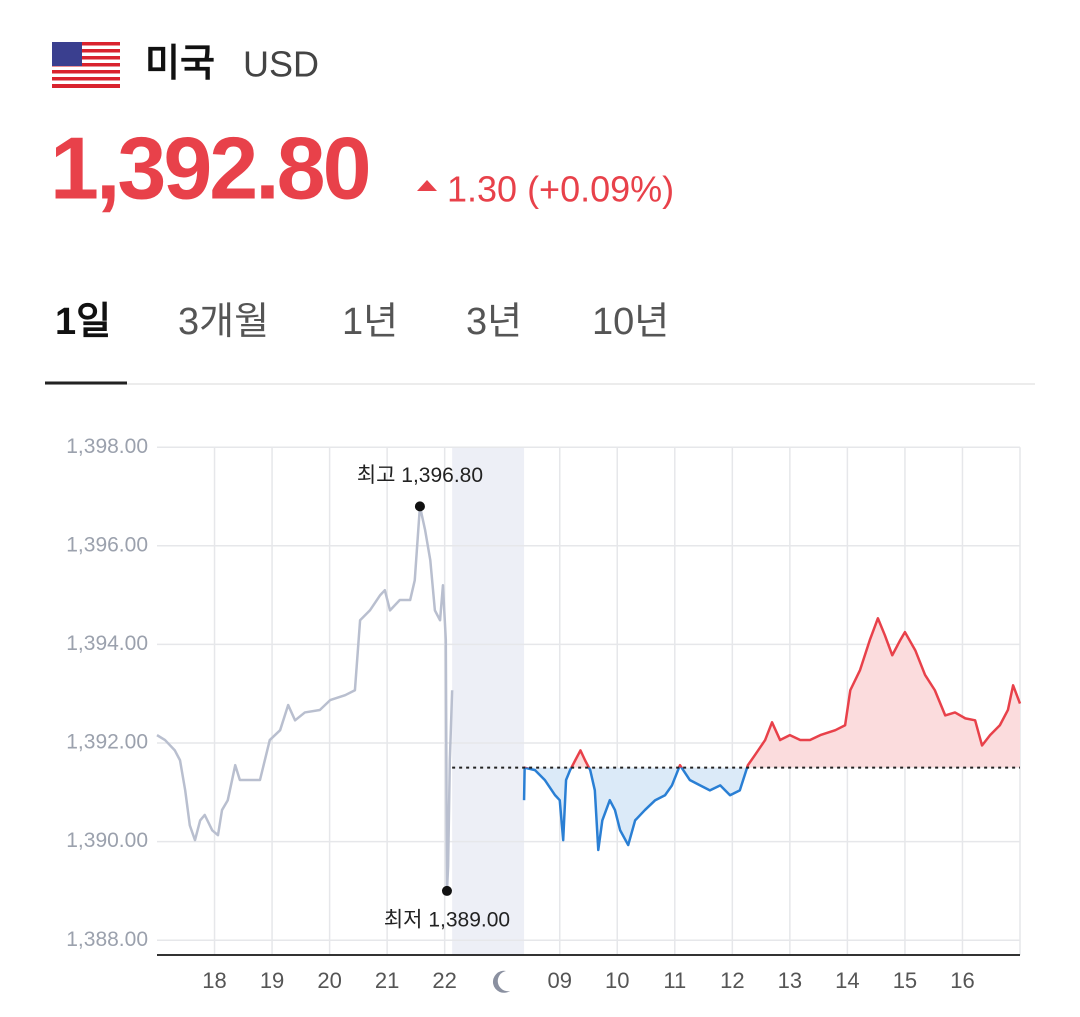 The height and width of the screenshot is (1017, 1080). What do you see at coordinates (427, 185) in the screenshot?
I see `up-arrow` at bounding box center [427, 185].